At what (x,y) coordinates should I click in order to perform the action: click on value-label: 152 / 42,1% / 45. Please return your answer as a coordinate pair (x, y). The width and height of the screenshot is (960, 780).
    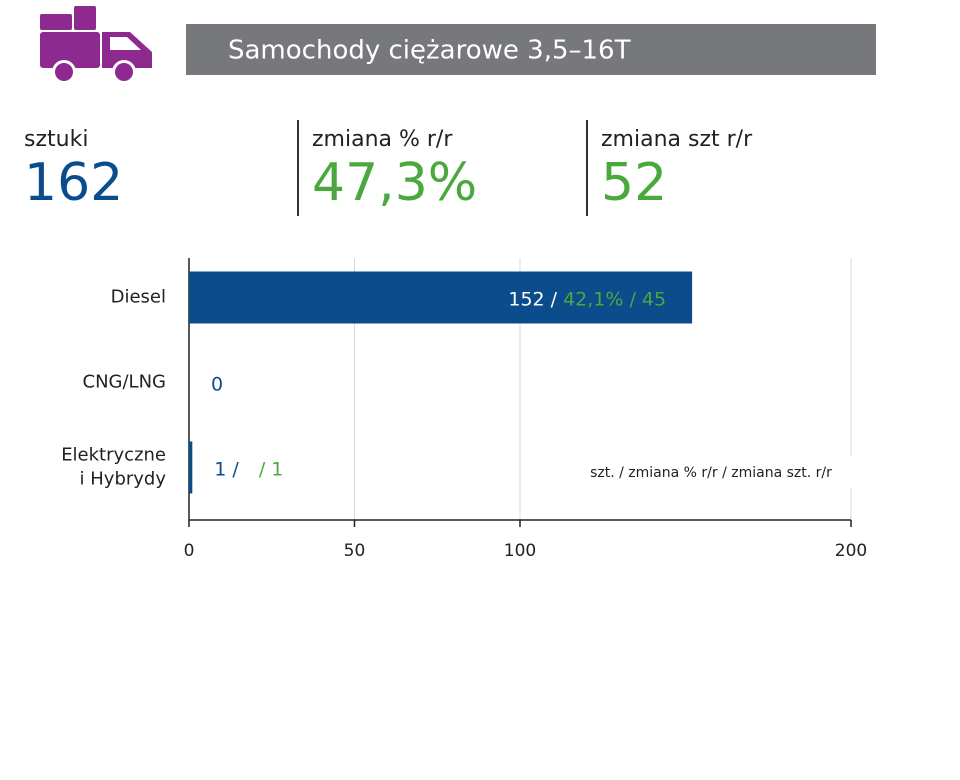
    Looking at the image, I should click on (587, 299).